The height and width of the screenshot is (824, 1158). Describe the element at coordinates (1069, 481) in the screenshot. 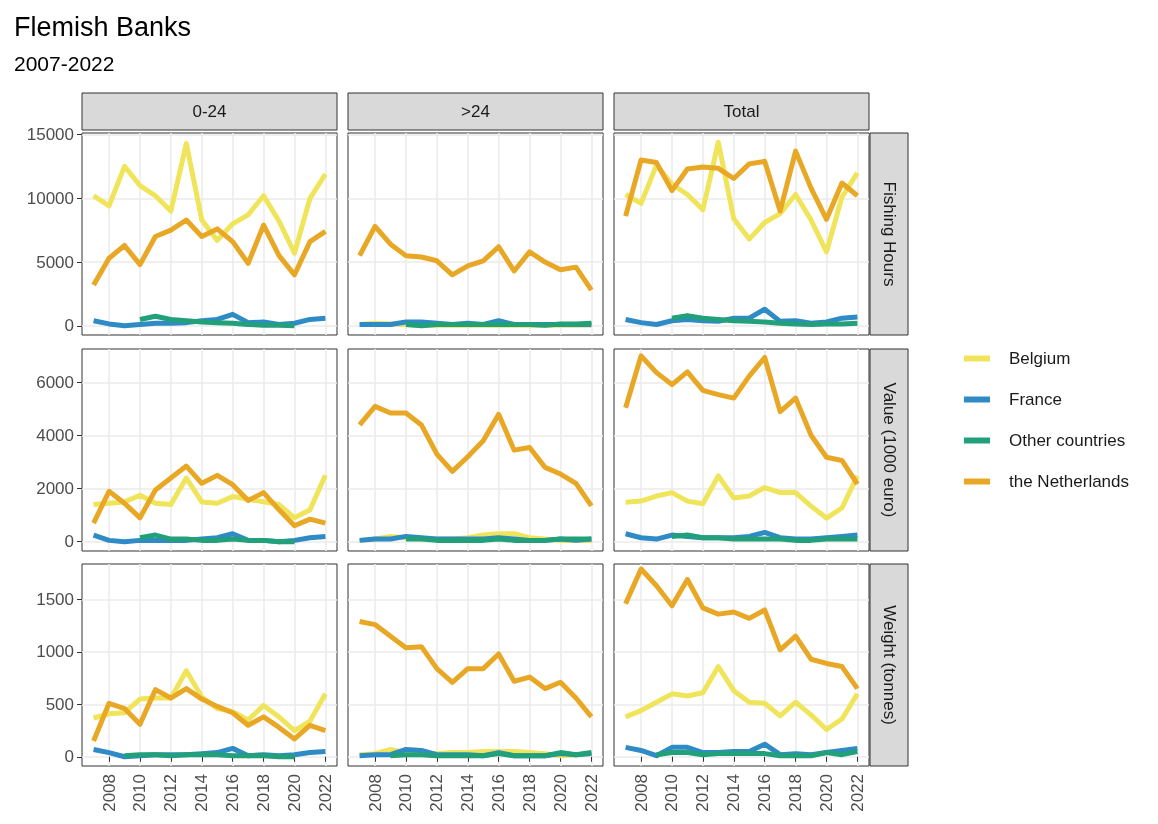

I see `legend-label: the Netherlands` at that location.